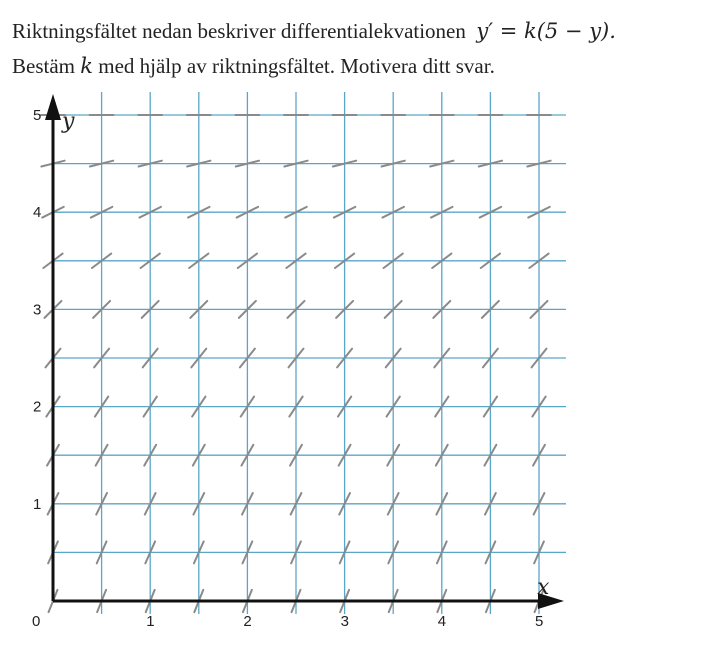 This screenshot has height=646, width=704. Describe the element at coordinates (68, 121) in the screenshot. I see `y-axis-title: y` at that location.